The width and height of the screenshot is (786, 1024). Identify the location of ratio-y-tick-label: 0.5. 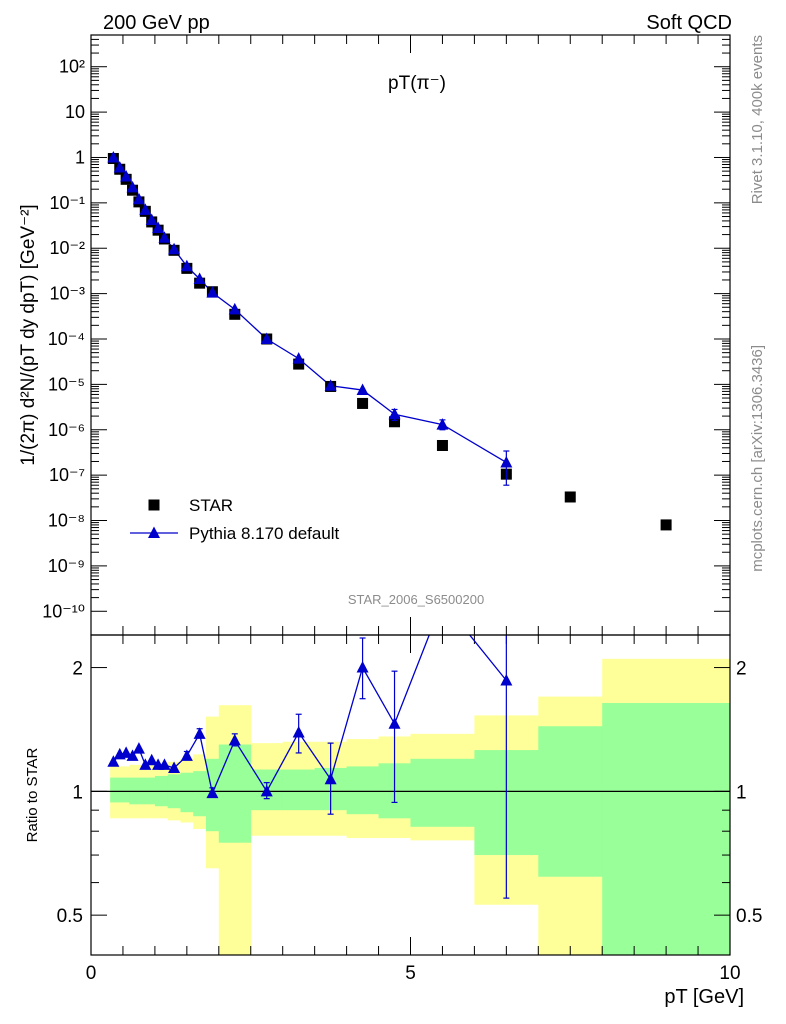
(70, 916).